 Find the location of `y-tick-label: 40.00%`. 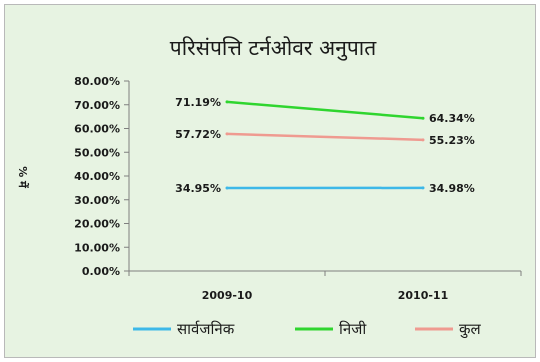

y-tick-label: 40.00% is located at coordinates (97, 176).